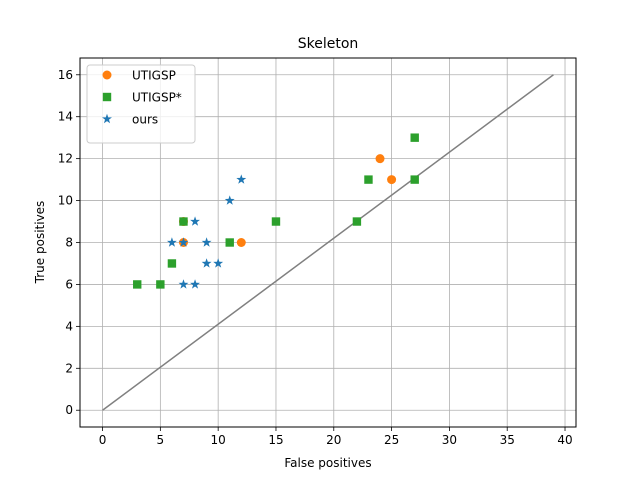  Describe the element at coordinates (65, 75) in the screenshot. I see `y-tick-label: 16` at that location.